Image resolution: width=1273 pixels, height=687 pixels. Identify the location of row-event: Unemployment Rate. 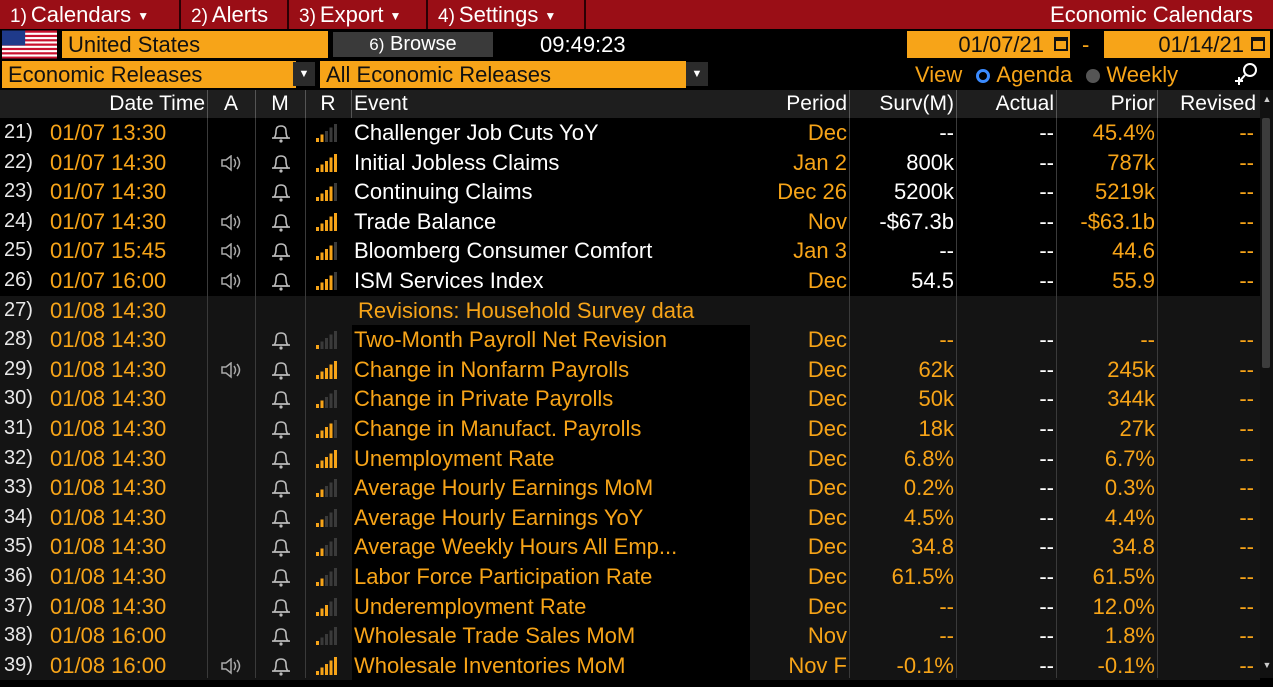
(551, 458).